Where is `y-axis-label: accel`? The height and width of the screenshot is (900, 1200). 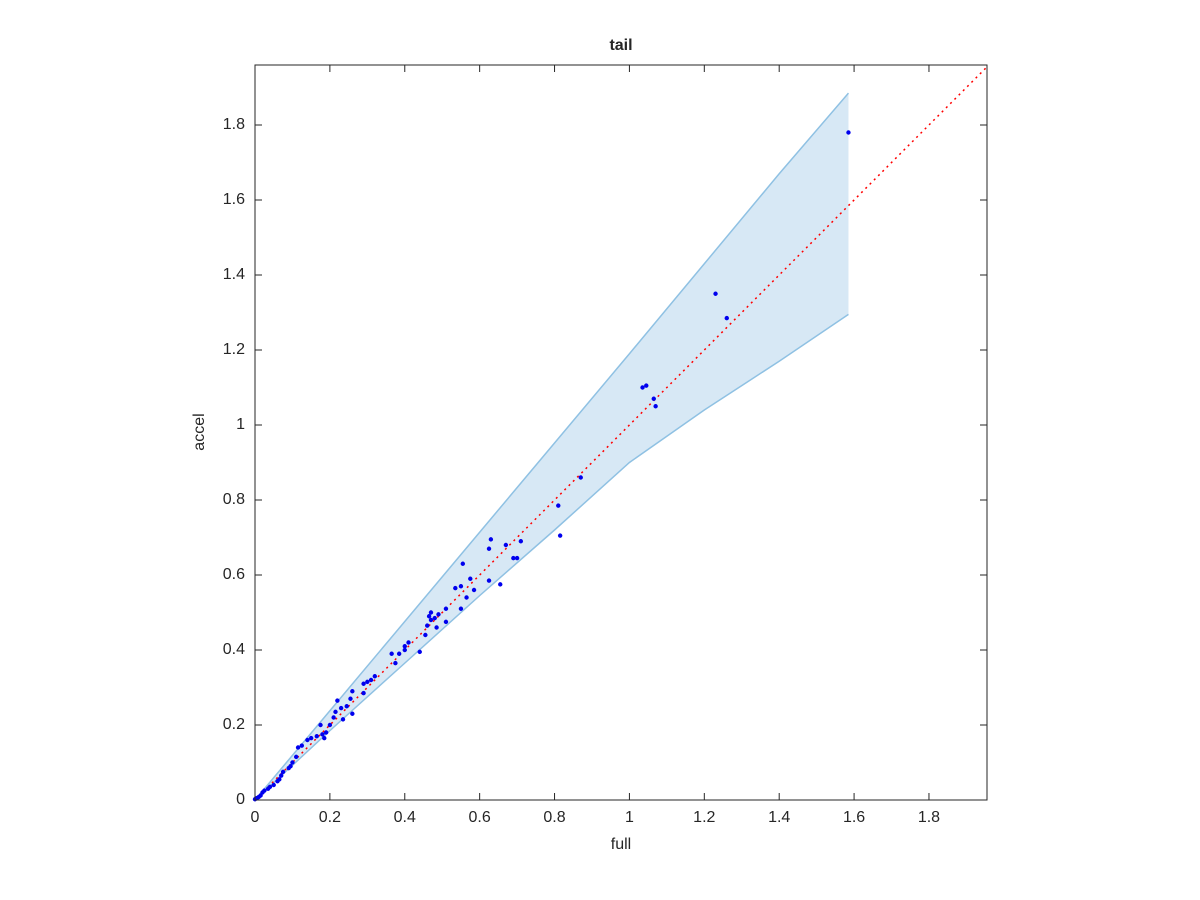
y-axis-label: accel is located at coordinates (199, 431).